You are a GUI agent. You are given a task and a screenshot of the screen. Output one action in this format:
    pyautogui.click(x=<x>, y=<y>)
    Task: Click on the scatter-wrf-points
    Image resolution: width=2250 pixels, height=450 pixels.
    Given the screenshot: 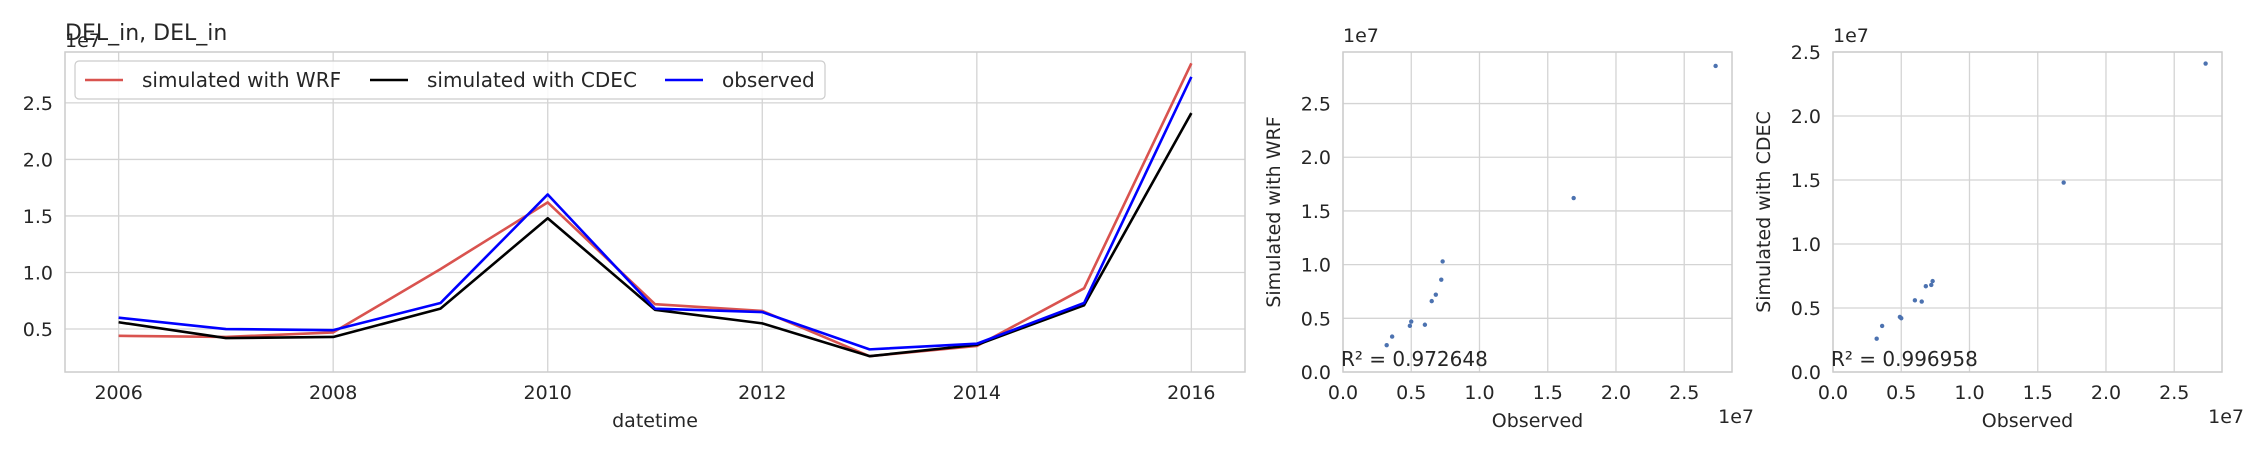 What is the action you would take?
    pyautogui.click(x=1551, y=205)
    